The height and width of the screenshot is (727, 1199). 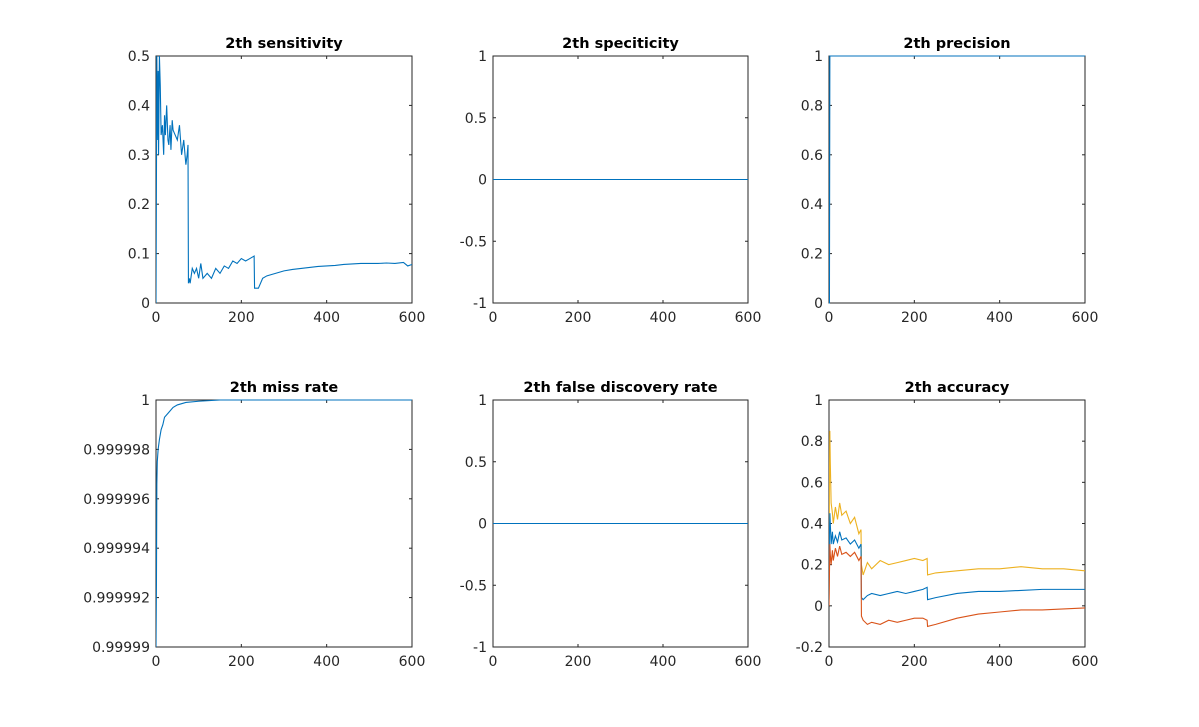 What do you see at coordinates (121, 648) in the screenshot?
I see `y-tick-label: 0.99999` at bounding box center [121, 648].